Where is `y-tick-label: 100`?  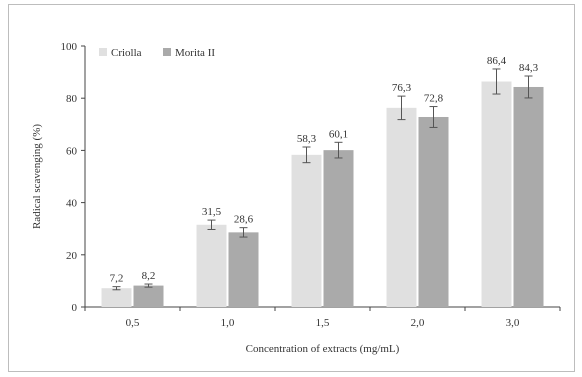 y-tick-label: 100 is located at coordinates (69, 47).